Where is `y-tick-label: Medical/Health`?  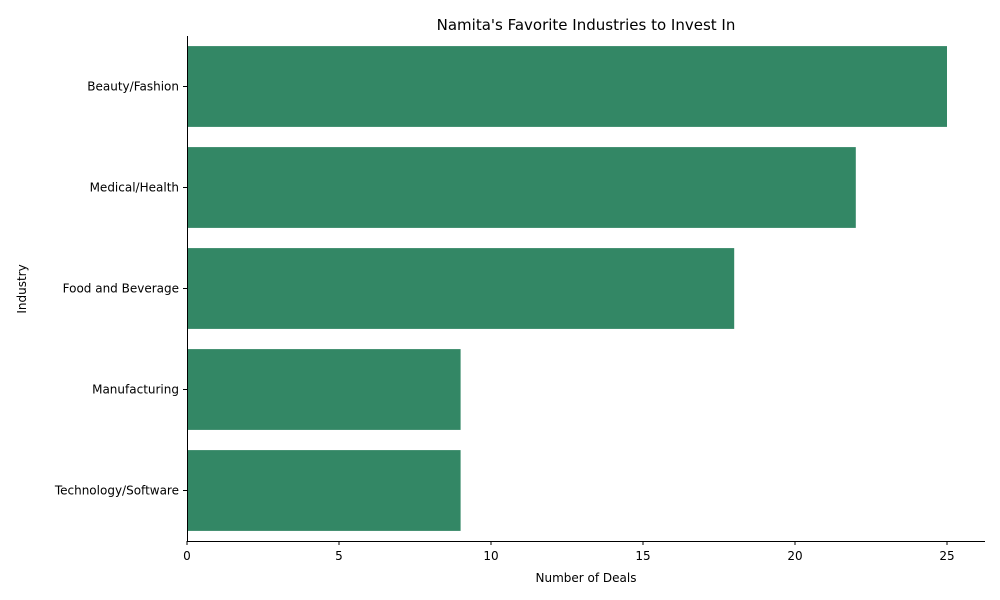 y-tick-label: Medical/Health is located at coordinates (134, 188).